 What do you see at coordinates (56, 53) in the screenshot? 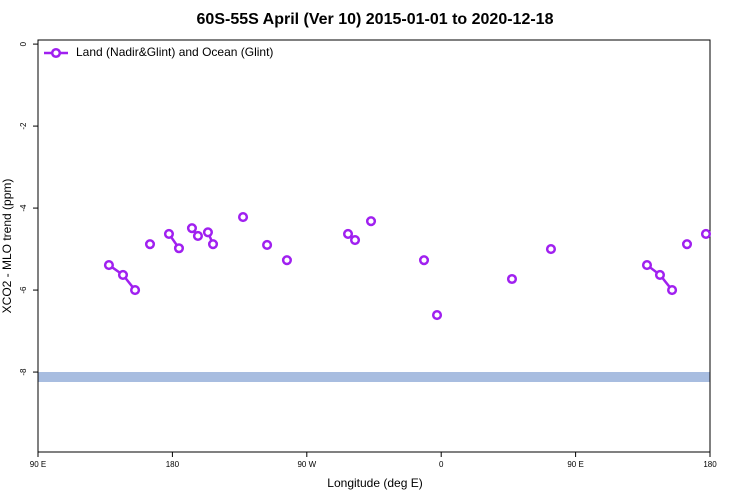
I see `legend-marker` at bounding box center [56, 53].